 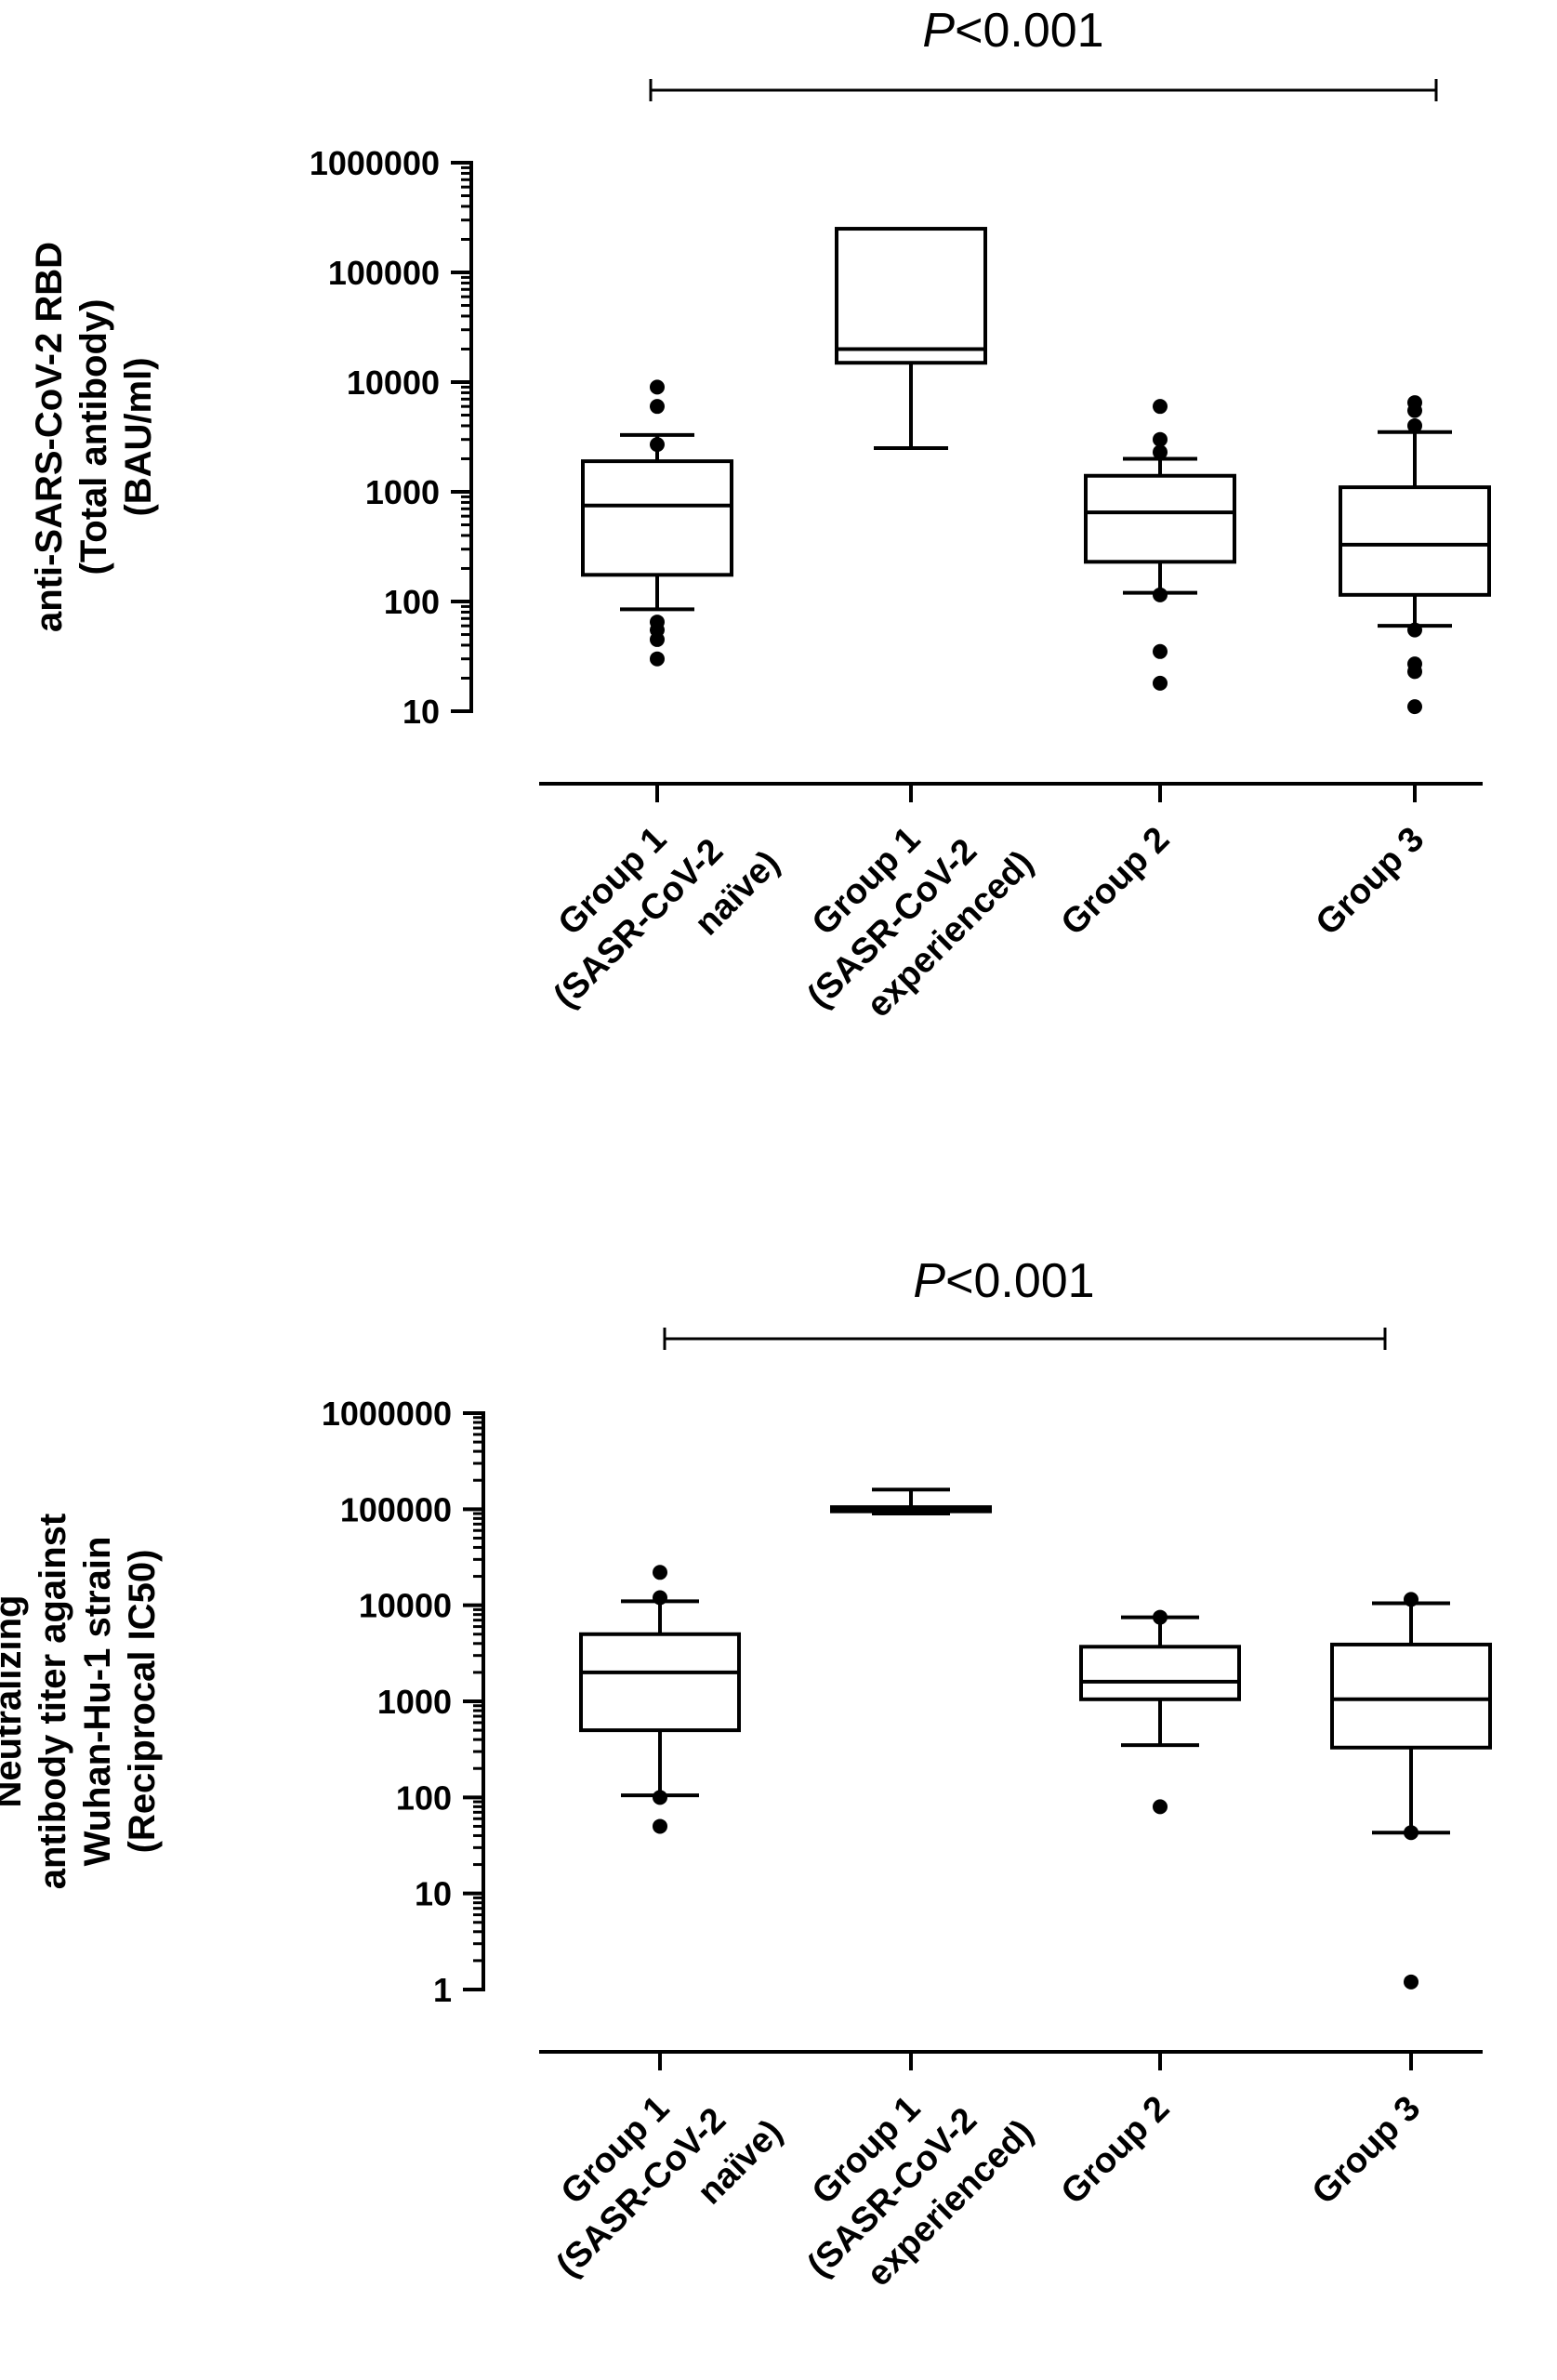 I want to click on y-axis-label-line: antibody titer against, so click(x=53, y=1702).